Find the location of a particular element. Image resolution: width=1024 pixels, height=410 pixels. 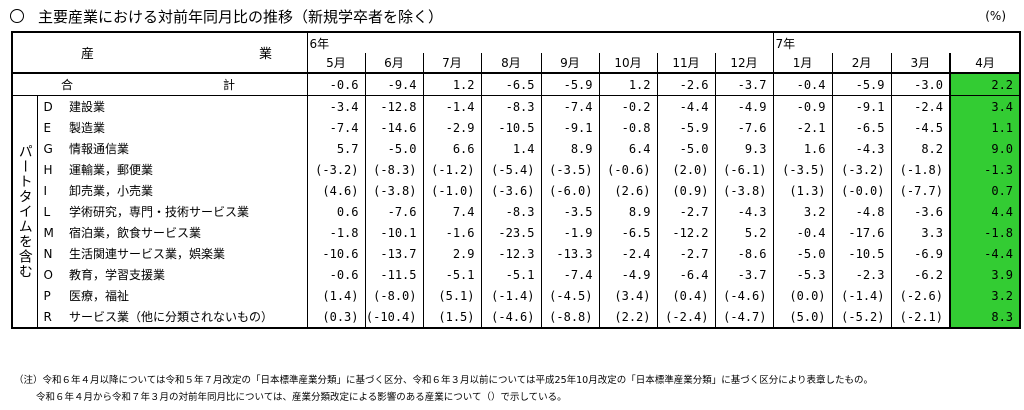

value-cell: (-10.4) is located at coordinates (393, 317).